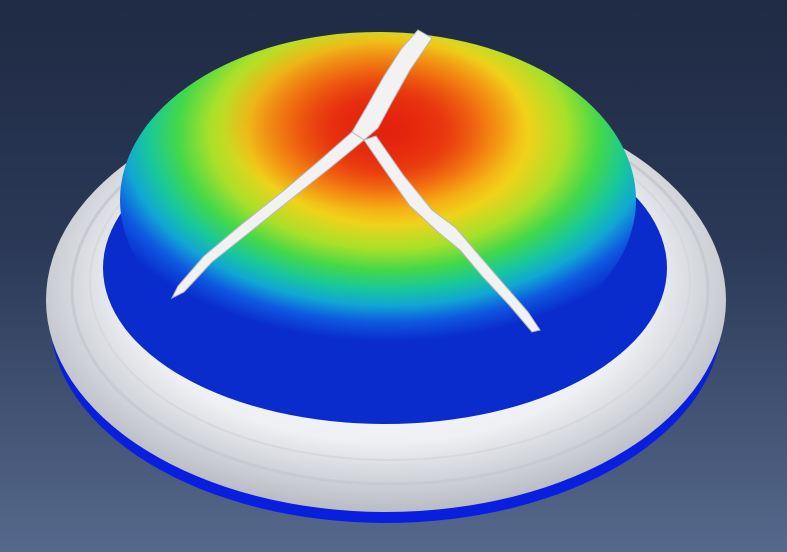 This screenshot has width=787, height=552. What do you see at coordinates (267, 215) in the screenshot?
I see `crack-left` at bounding box center [267, 215].